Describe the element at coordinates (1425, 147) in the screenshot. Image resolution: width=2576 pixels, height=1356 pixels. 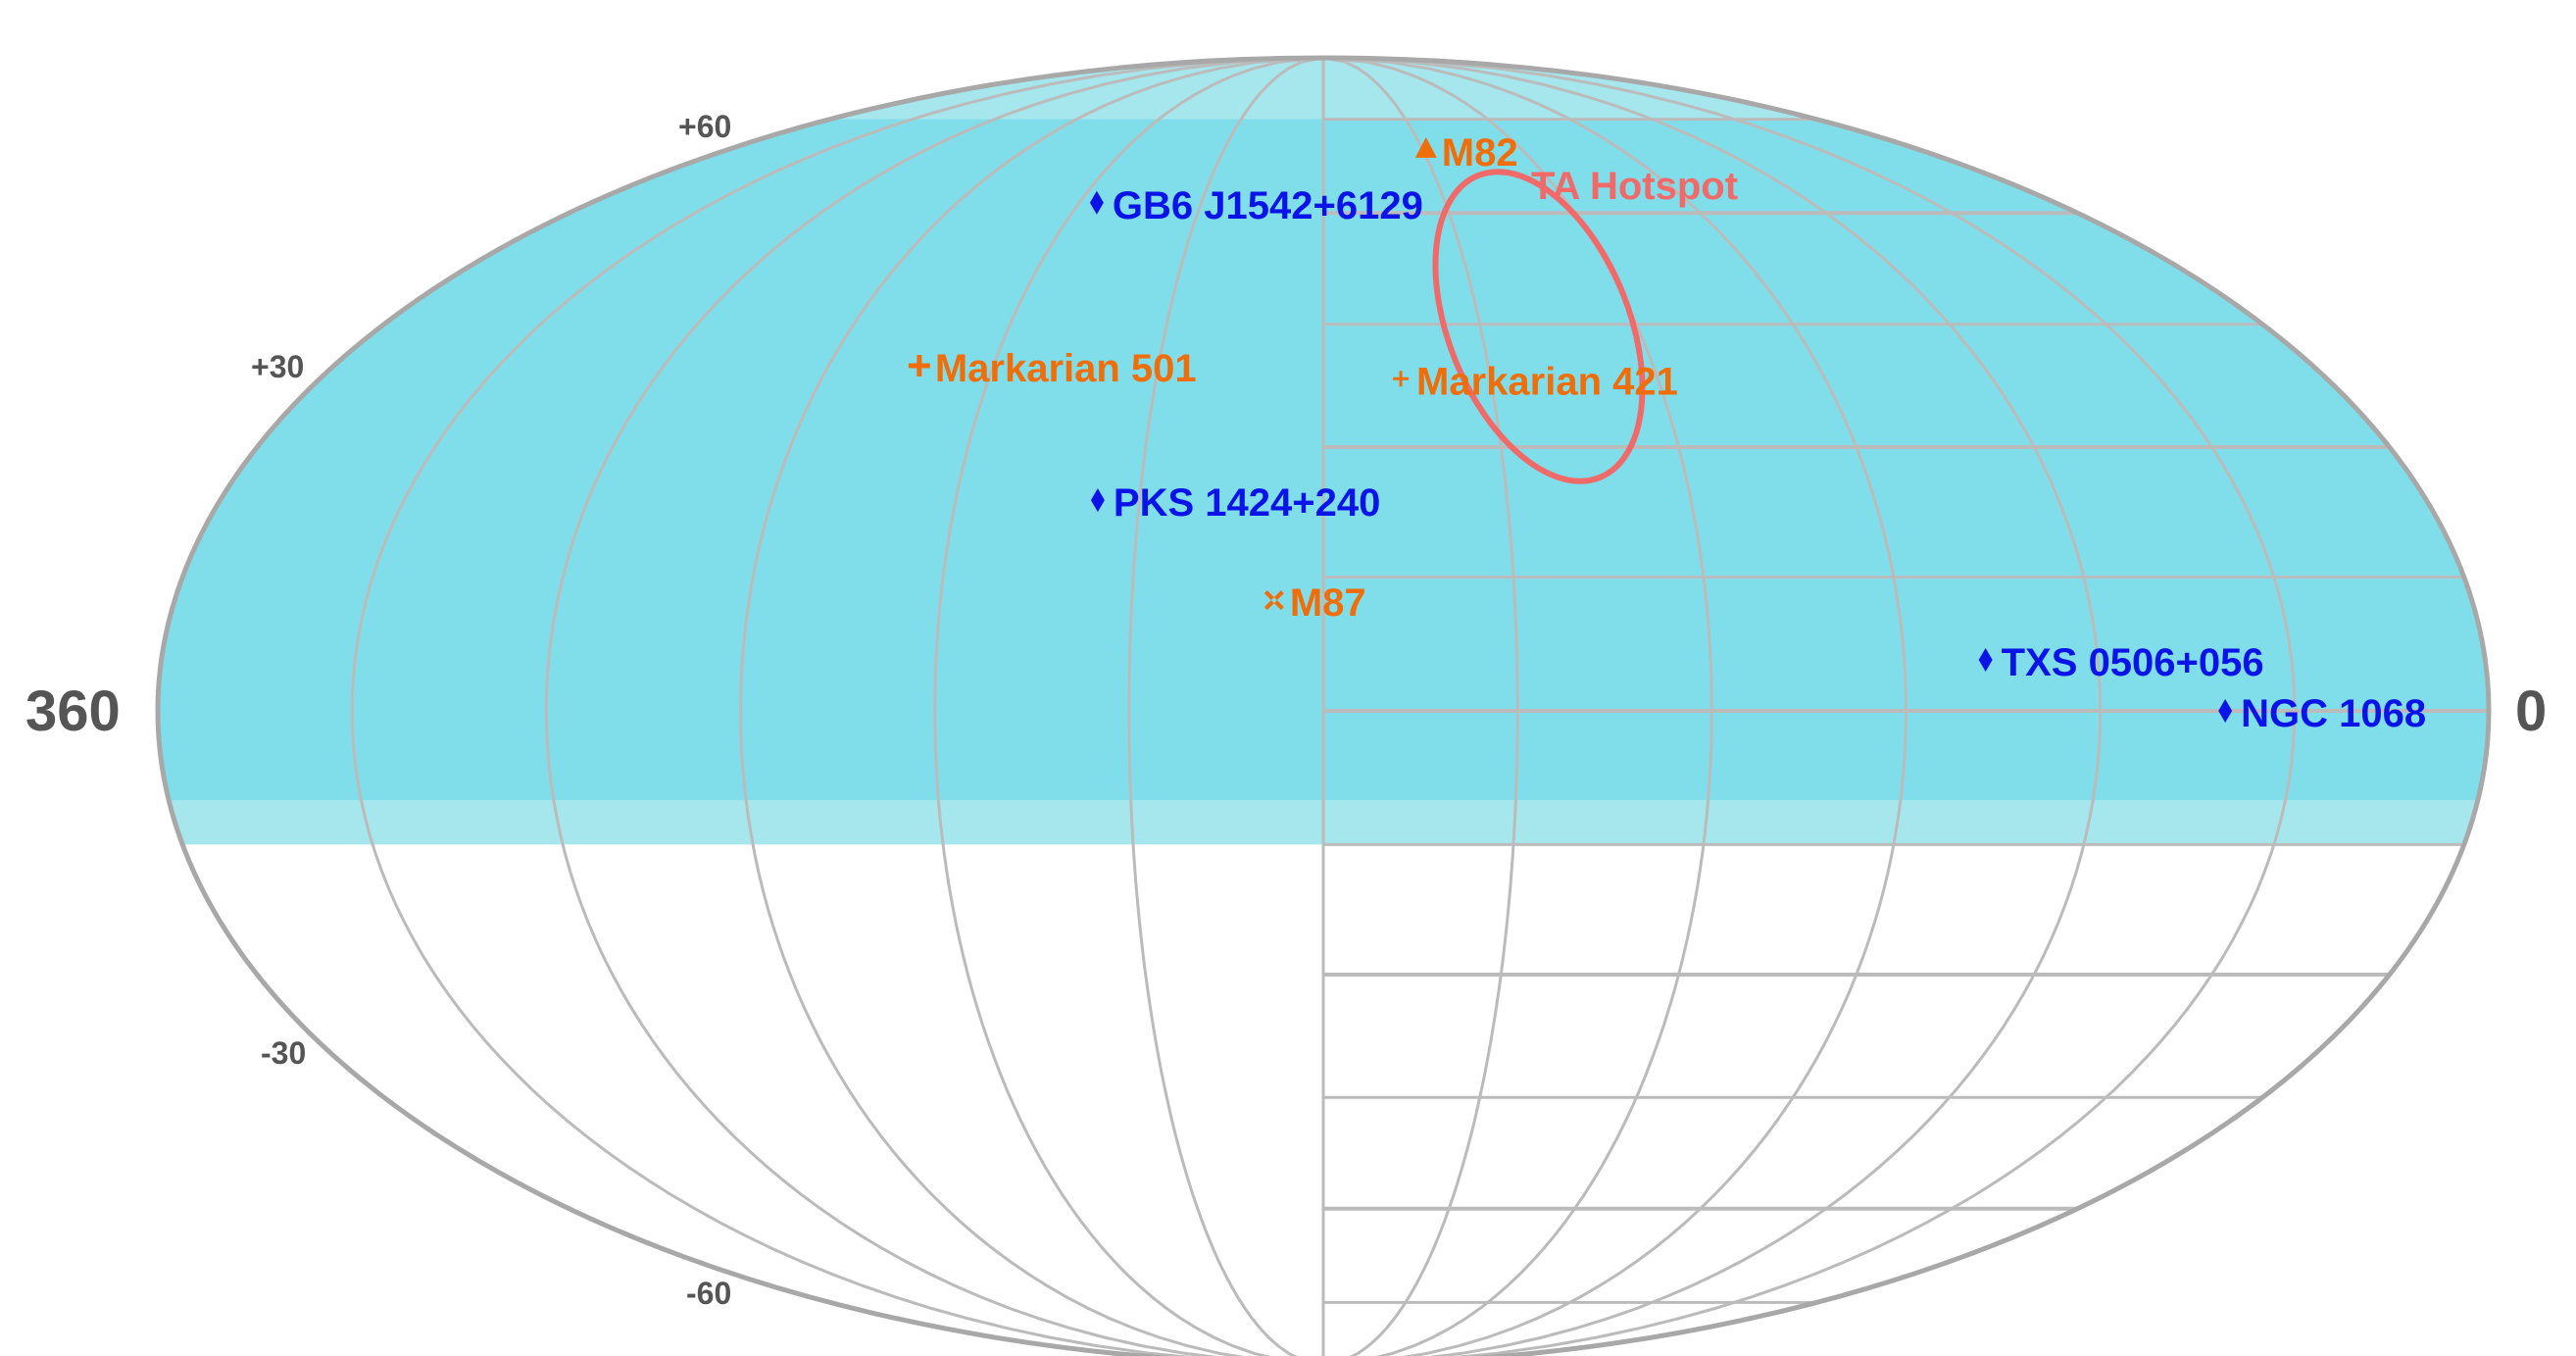
I see `m82-marker` at that location.